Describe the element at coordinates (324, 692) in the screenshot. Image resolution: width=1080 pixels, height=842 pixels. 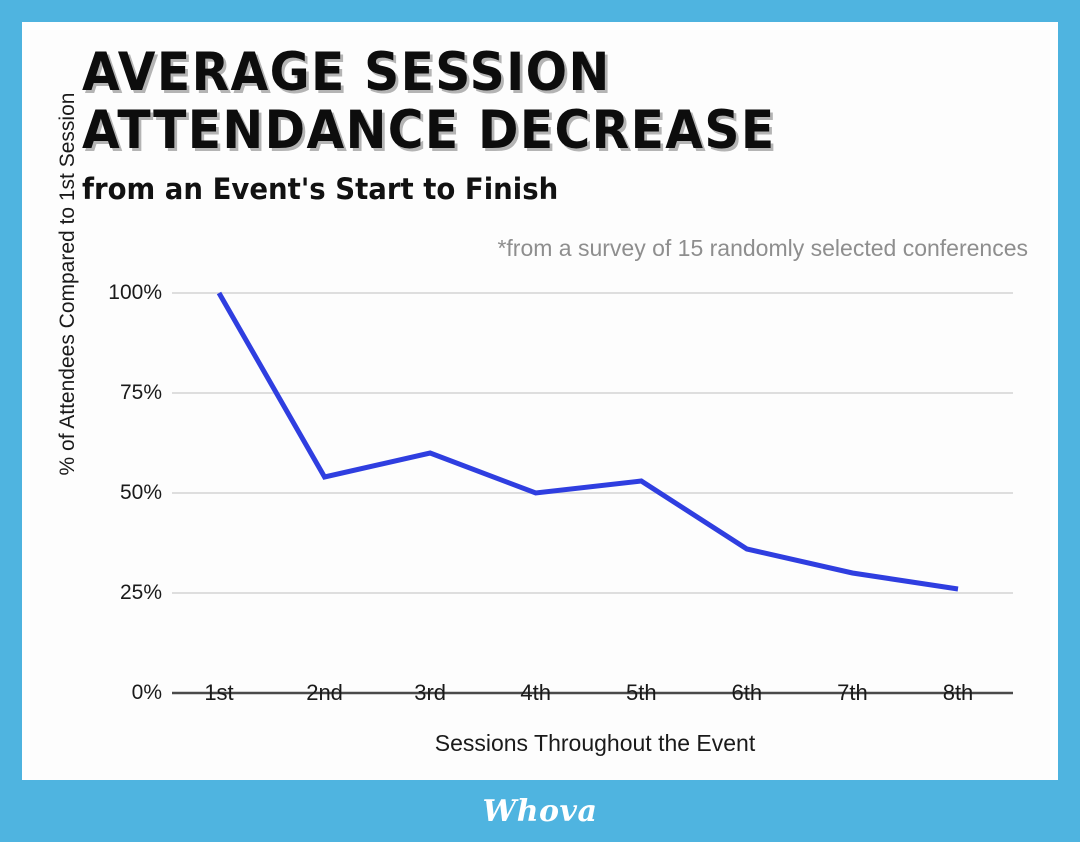
I see `x-axis-tick: 2nd` at that location.